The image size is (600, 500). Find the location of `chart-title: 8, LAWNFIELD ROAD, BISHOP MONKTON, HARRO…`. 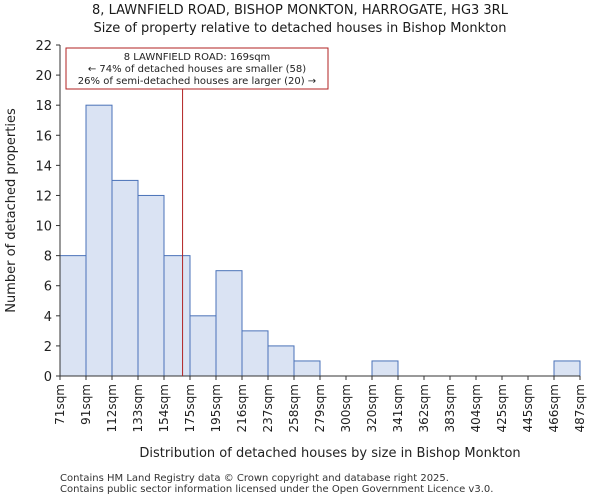

chart-title: 8, LAWNFIELD ROAD, BISHOP MONKTON, HARRO… is located at coordinates (300, 10).